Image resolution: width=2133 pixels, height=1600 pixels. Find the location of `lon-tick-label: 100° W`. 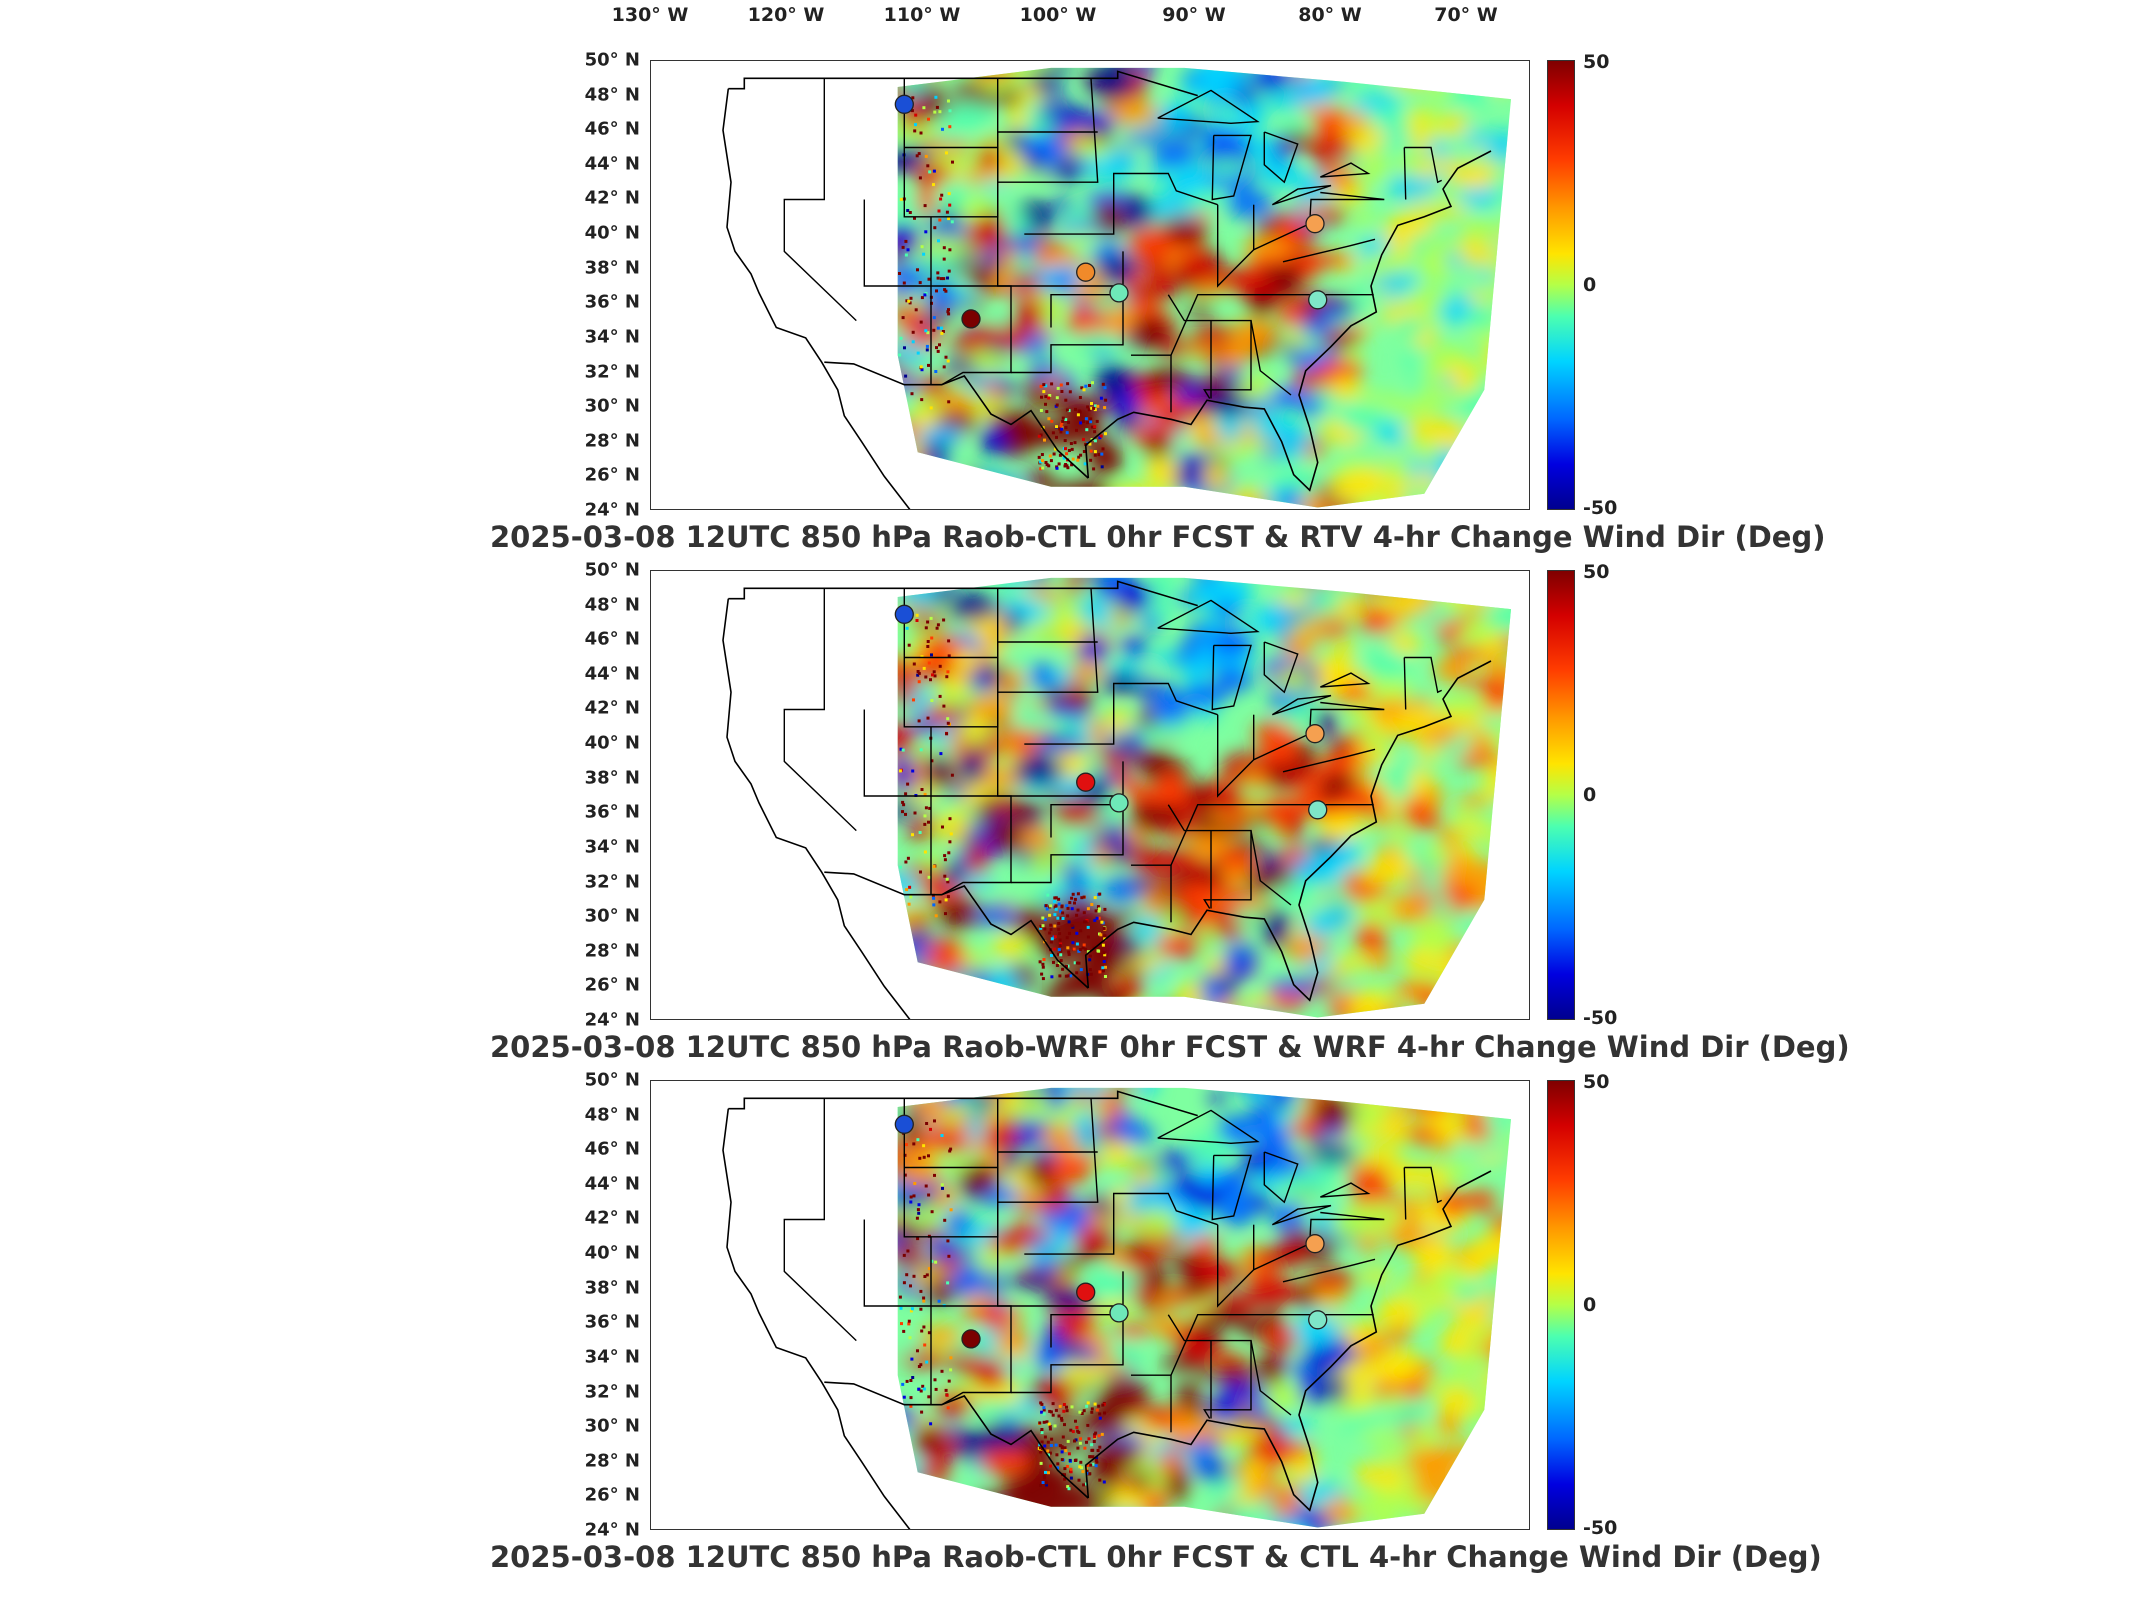

lon-tick-label: 100° W is located at coordinates (1058, 15).